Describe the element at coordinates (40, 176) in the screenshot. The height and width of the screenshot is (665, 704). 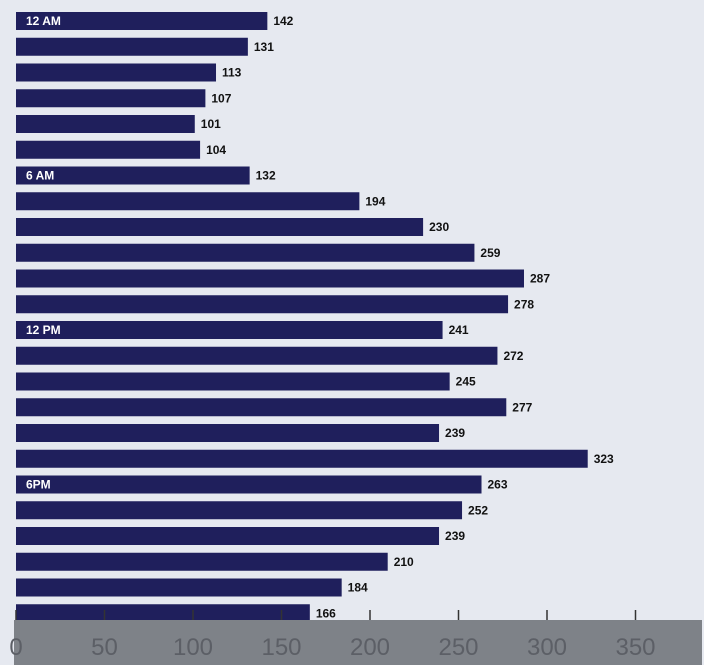
I see `category-label: 6 AM` at that location.